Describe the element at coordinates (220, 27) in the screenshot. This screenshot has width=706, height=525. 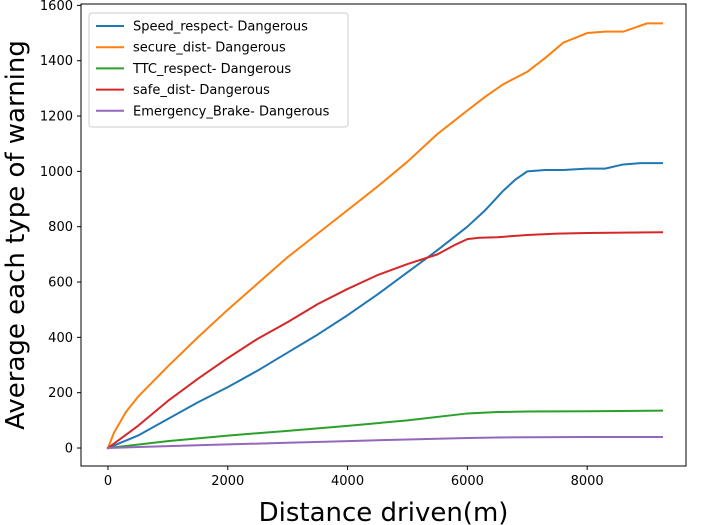
I see `legend-entry-1: Speed_respect- Dangerous` at that location.